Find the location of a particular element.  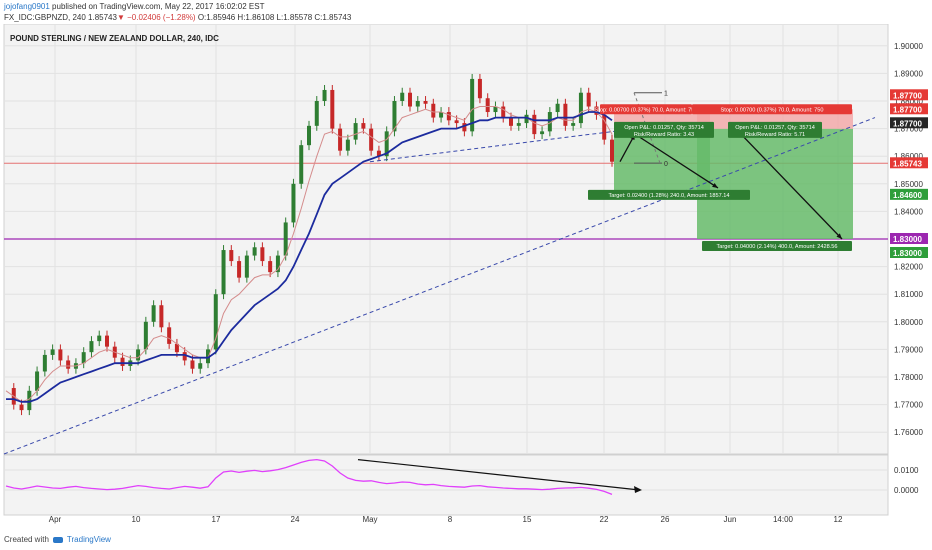

ohlc: O:1.85946 H:1.86108 L:1.85578 C:1.85743 is located at coordinates (274, 17).